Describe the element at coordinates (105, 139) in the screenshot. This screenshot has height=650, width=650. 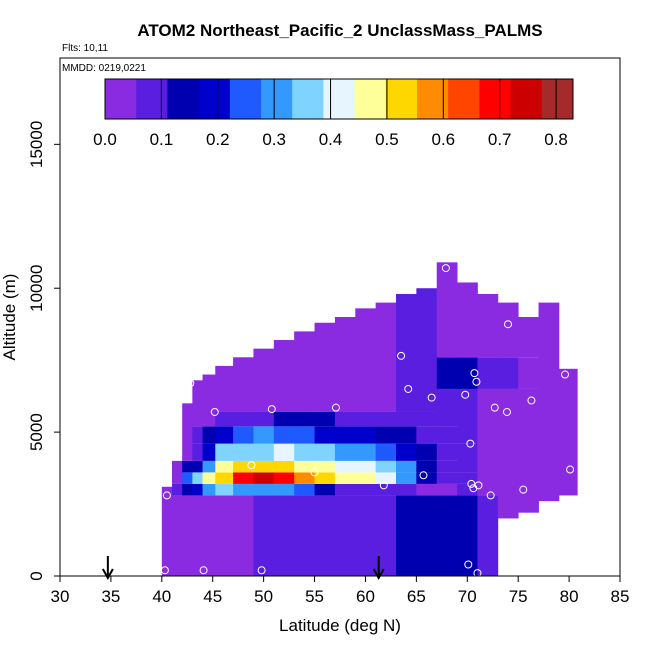
I see `colorbar-tick-label: 0.0` at that location.